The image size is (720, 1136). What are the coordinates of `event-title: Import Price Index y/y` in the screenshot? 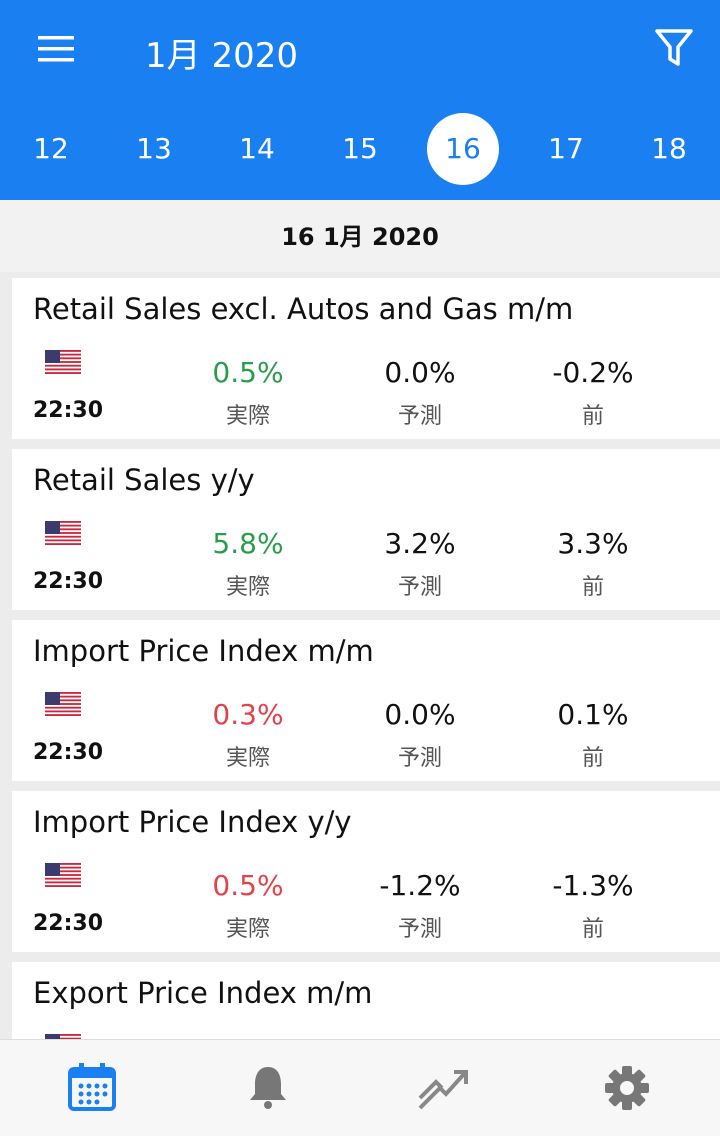 It's located at (192, 822).